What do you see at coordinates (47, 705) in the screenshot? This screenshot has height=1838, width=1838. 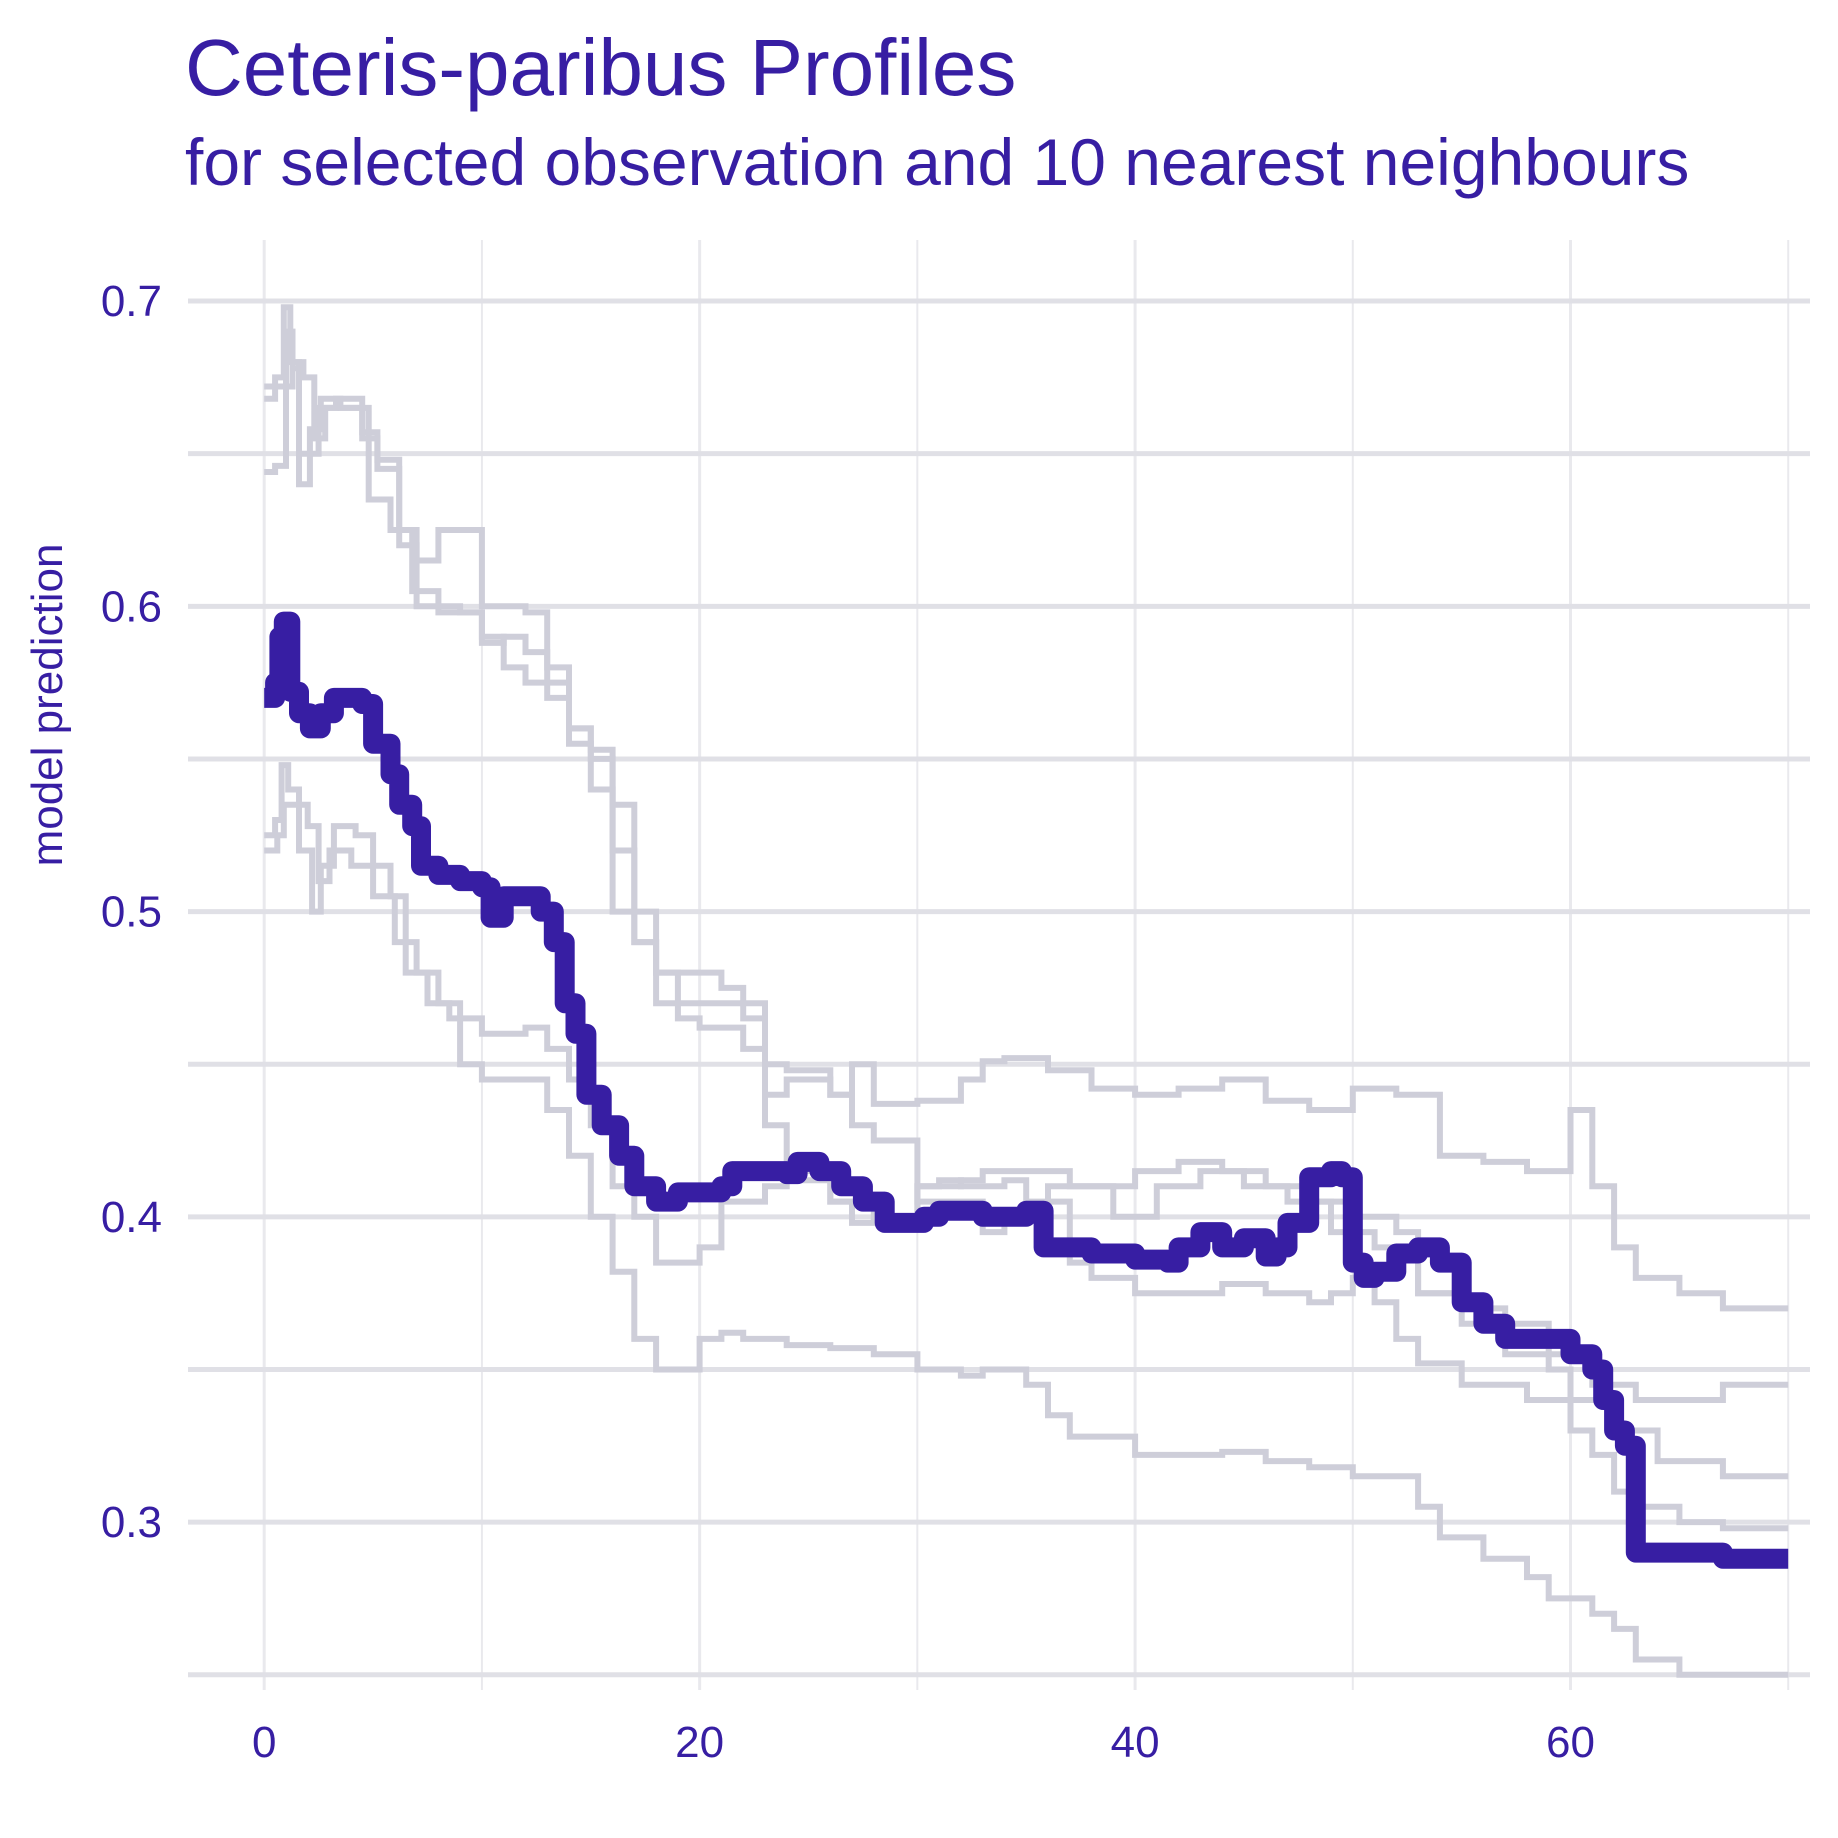 I see `y-axis-title: model prediction` at bounding box center [47, 705].